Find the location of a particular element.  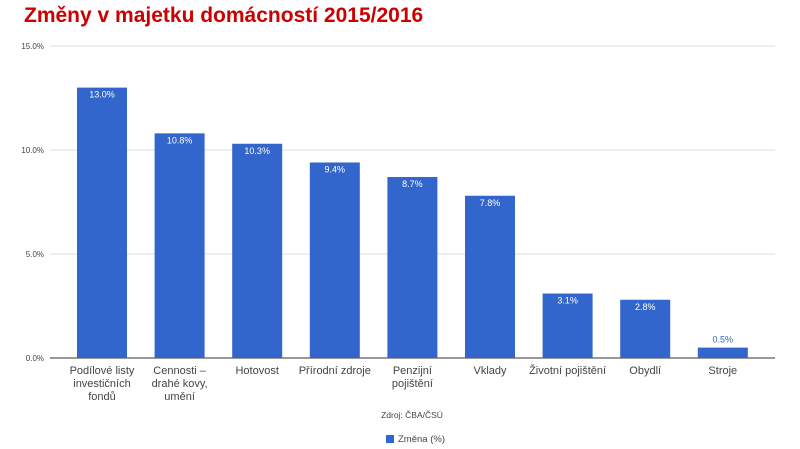

category-label: Cennosti – drahé kovy, umění is located at coordinates (180, 384).